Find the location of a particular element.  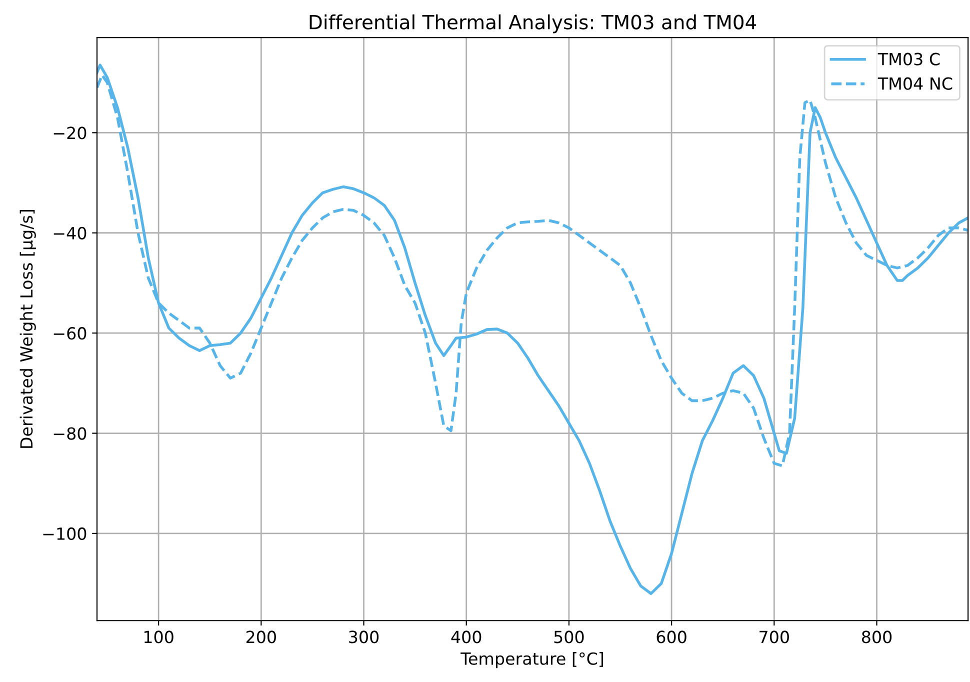

y-axis-title: Derivated Weight Loss [µg/s] is located at coordinates (28, 329).